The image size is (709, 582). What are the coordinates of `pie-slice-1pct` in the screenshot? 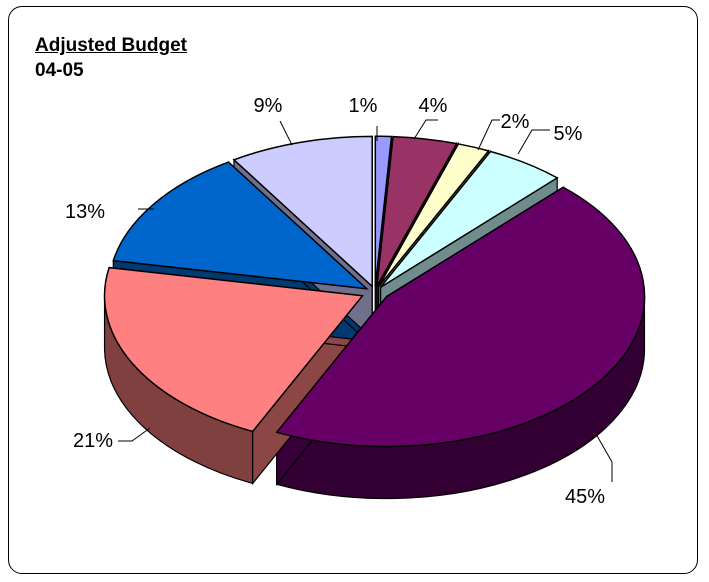 It's located at (383, 211).